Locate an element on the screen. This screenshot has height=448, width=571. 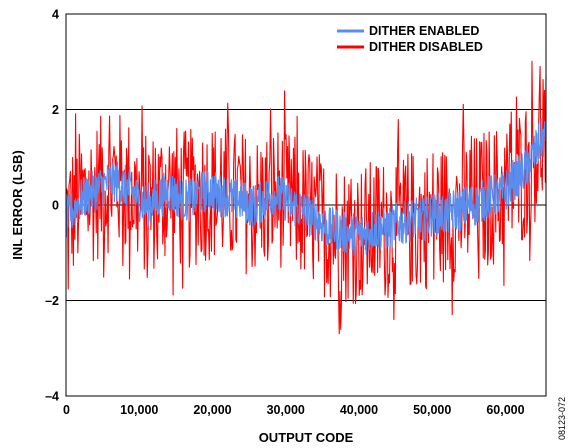
y-tick-label: 4 is located at coordinates (55, 15).